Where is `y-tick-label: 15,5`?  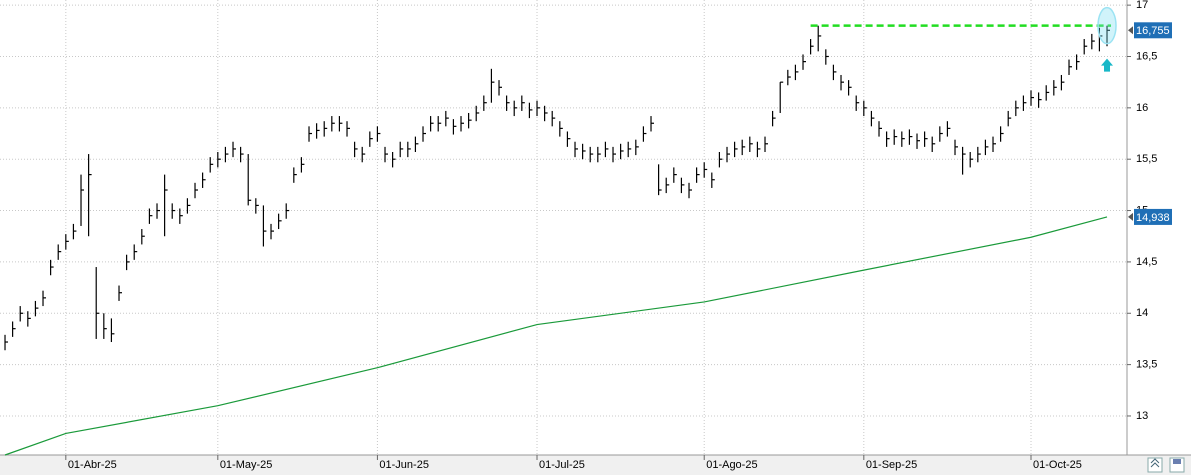
y-tick-label: 15,5 is located at coordinates (1146, 159).